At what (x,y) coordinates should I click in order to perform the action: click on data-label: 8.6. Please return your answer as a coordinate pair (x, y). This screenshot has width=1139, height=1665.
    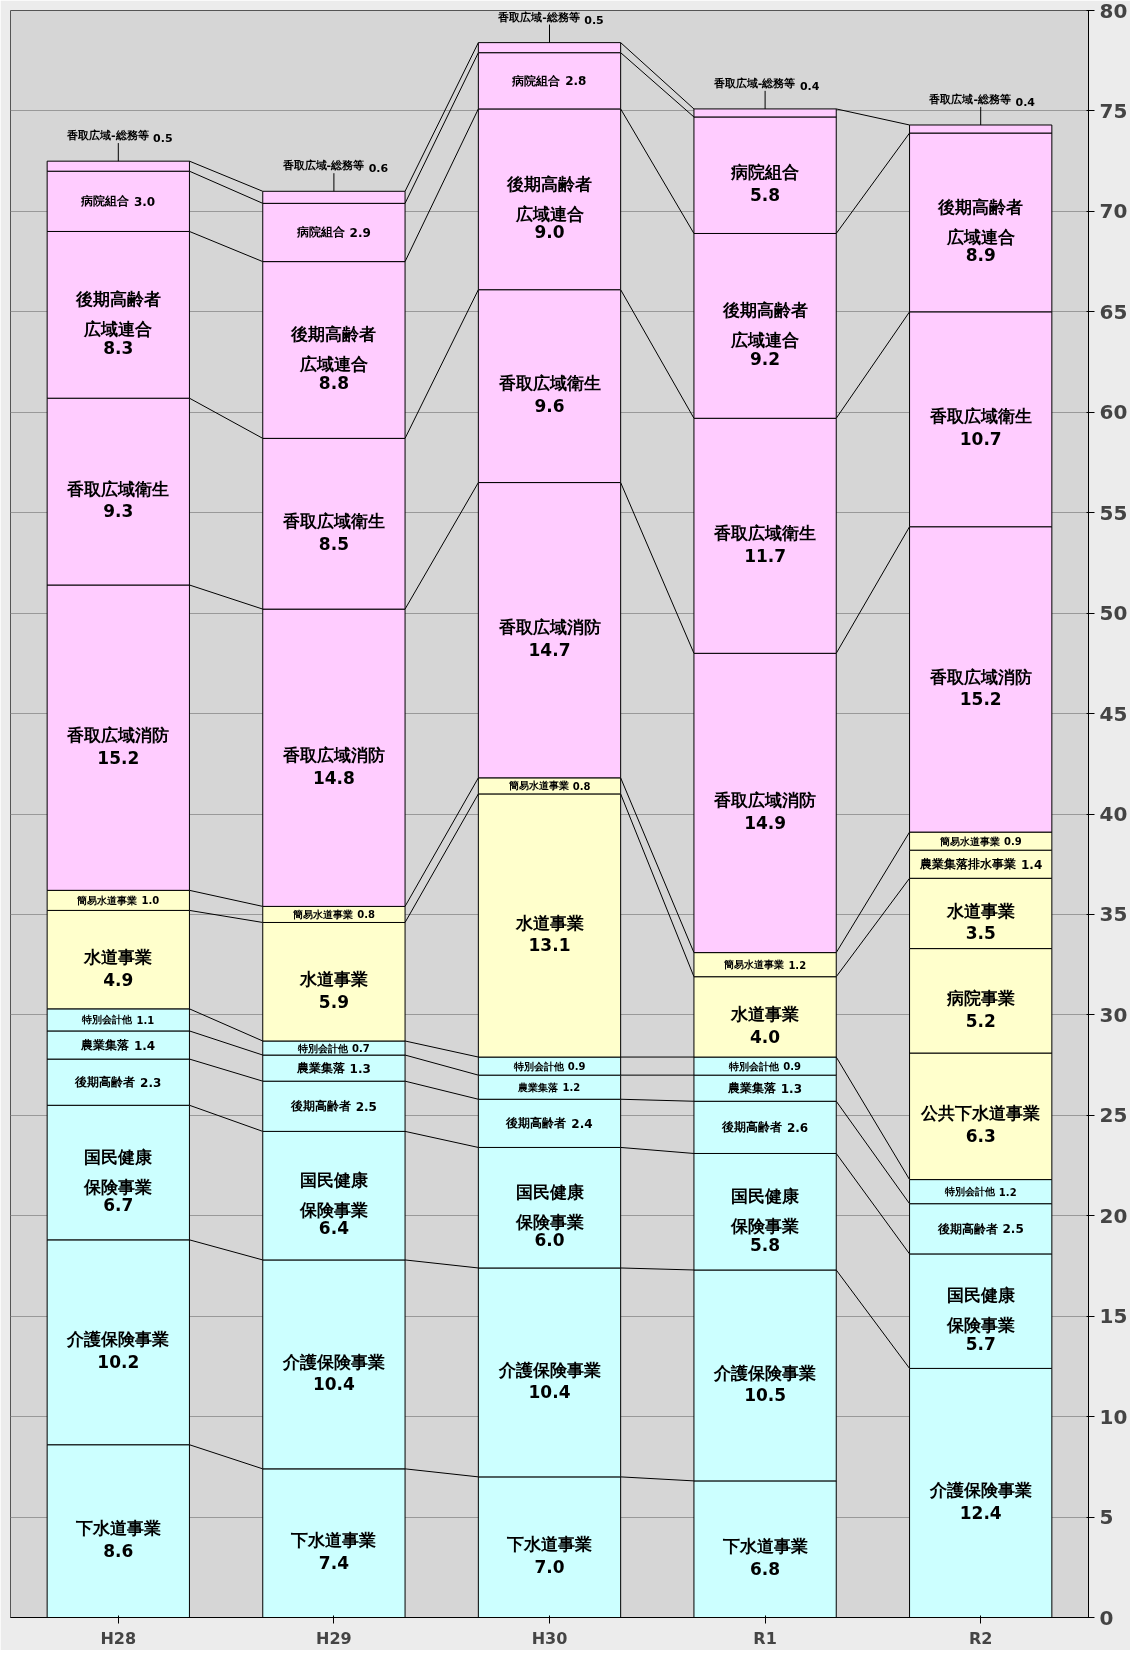
    Looking at the image, I should click on (118, 1551).